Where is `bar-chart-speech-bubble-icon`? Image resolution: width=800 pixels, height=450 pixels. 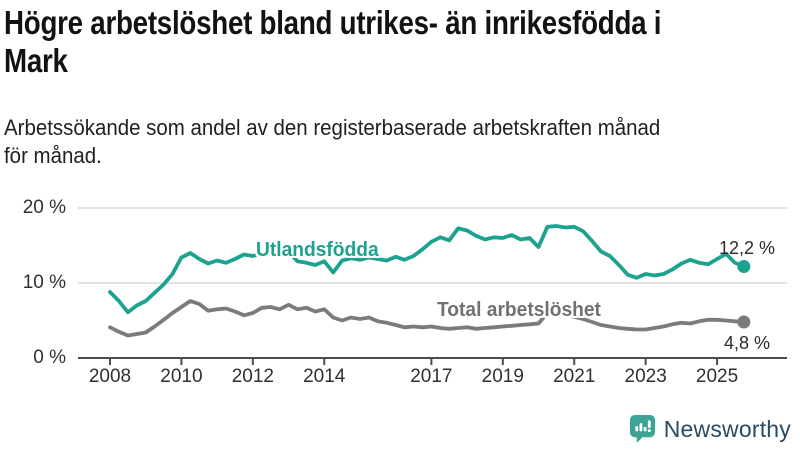 bar-chart-speech-bubble-icon is located at coordinates (642, 429).